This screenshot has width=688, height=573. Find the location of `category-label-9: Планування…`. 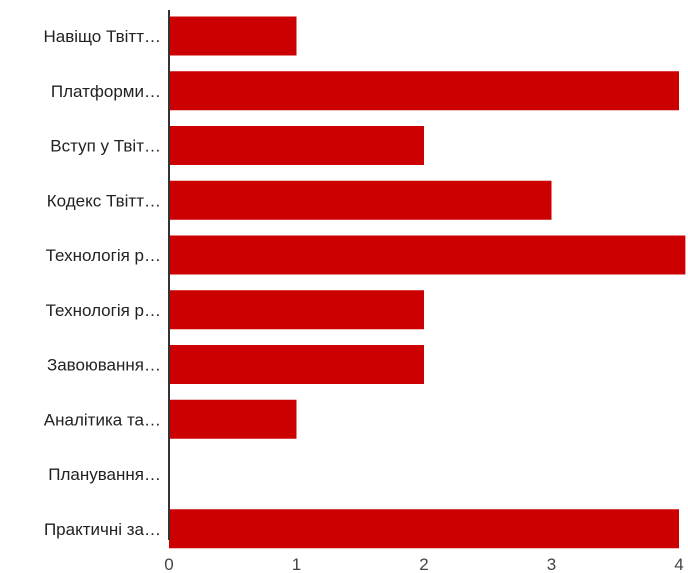

category-label-9: Планування… is located at coordinates (104, 474).